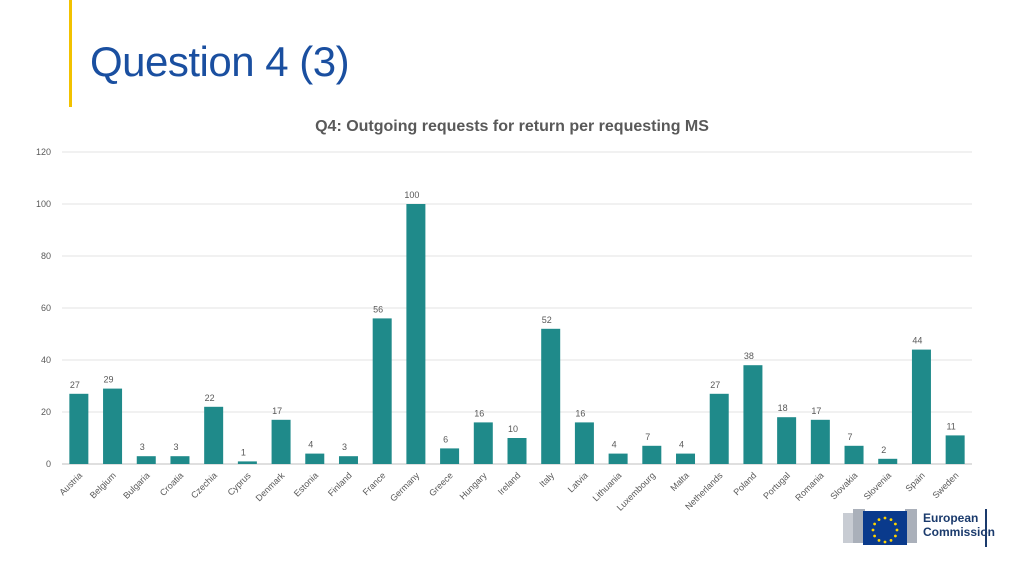 This screenshot has width=1024, height=576. What do you see at coordinates (46, 308) in the screenshot?
I see `y-tick-label: 60` at bounding box center [46, 308].